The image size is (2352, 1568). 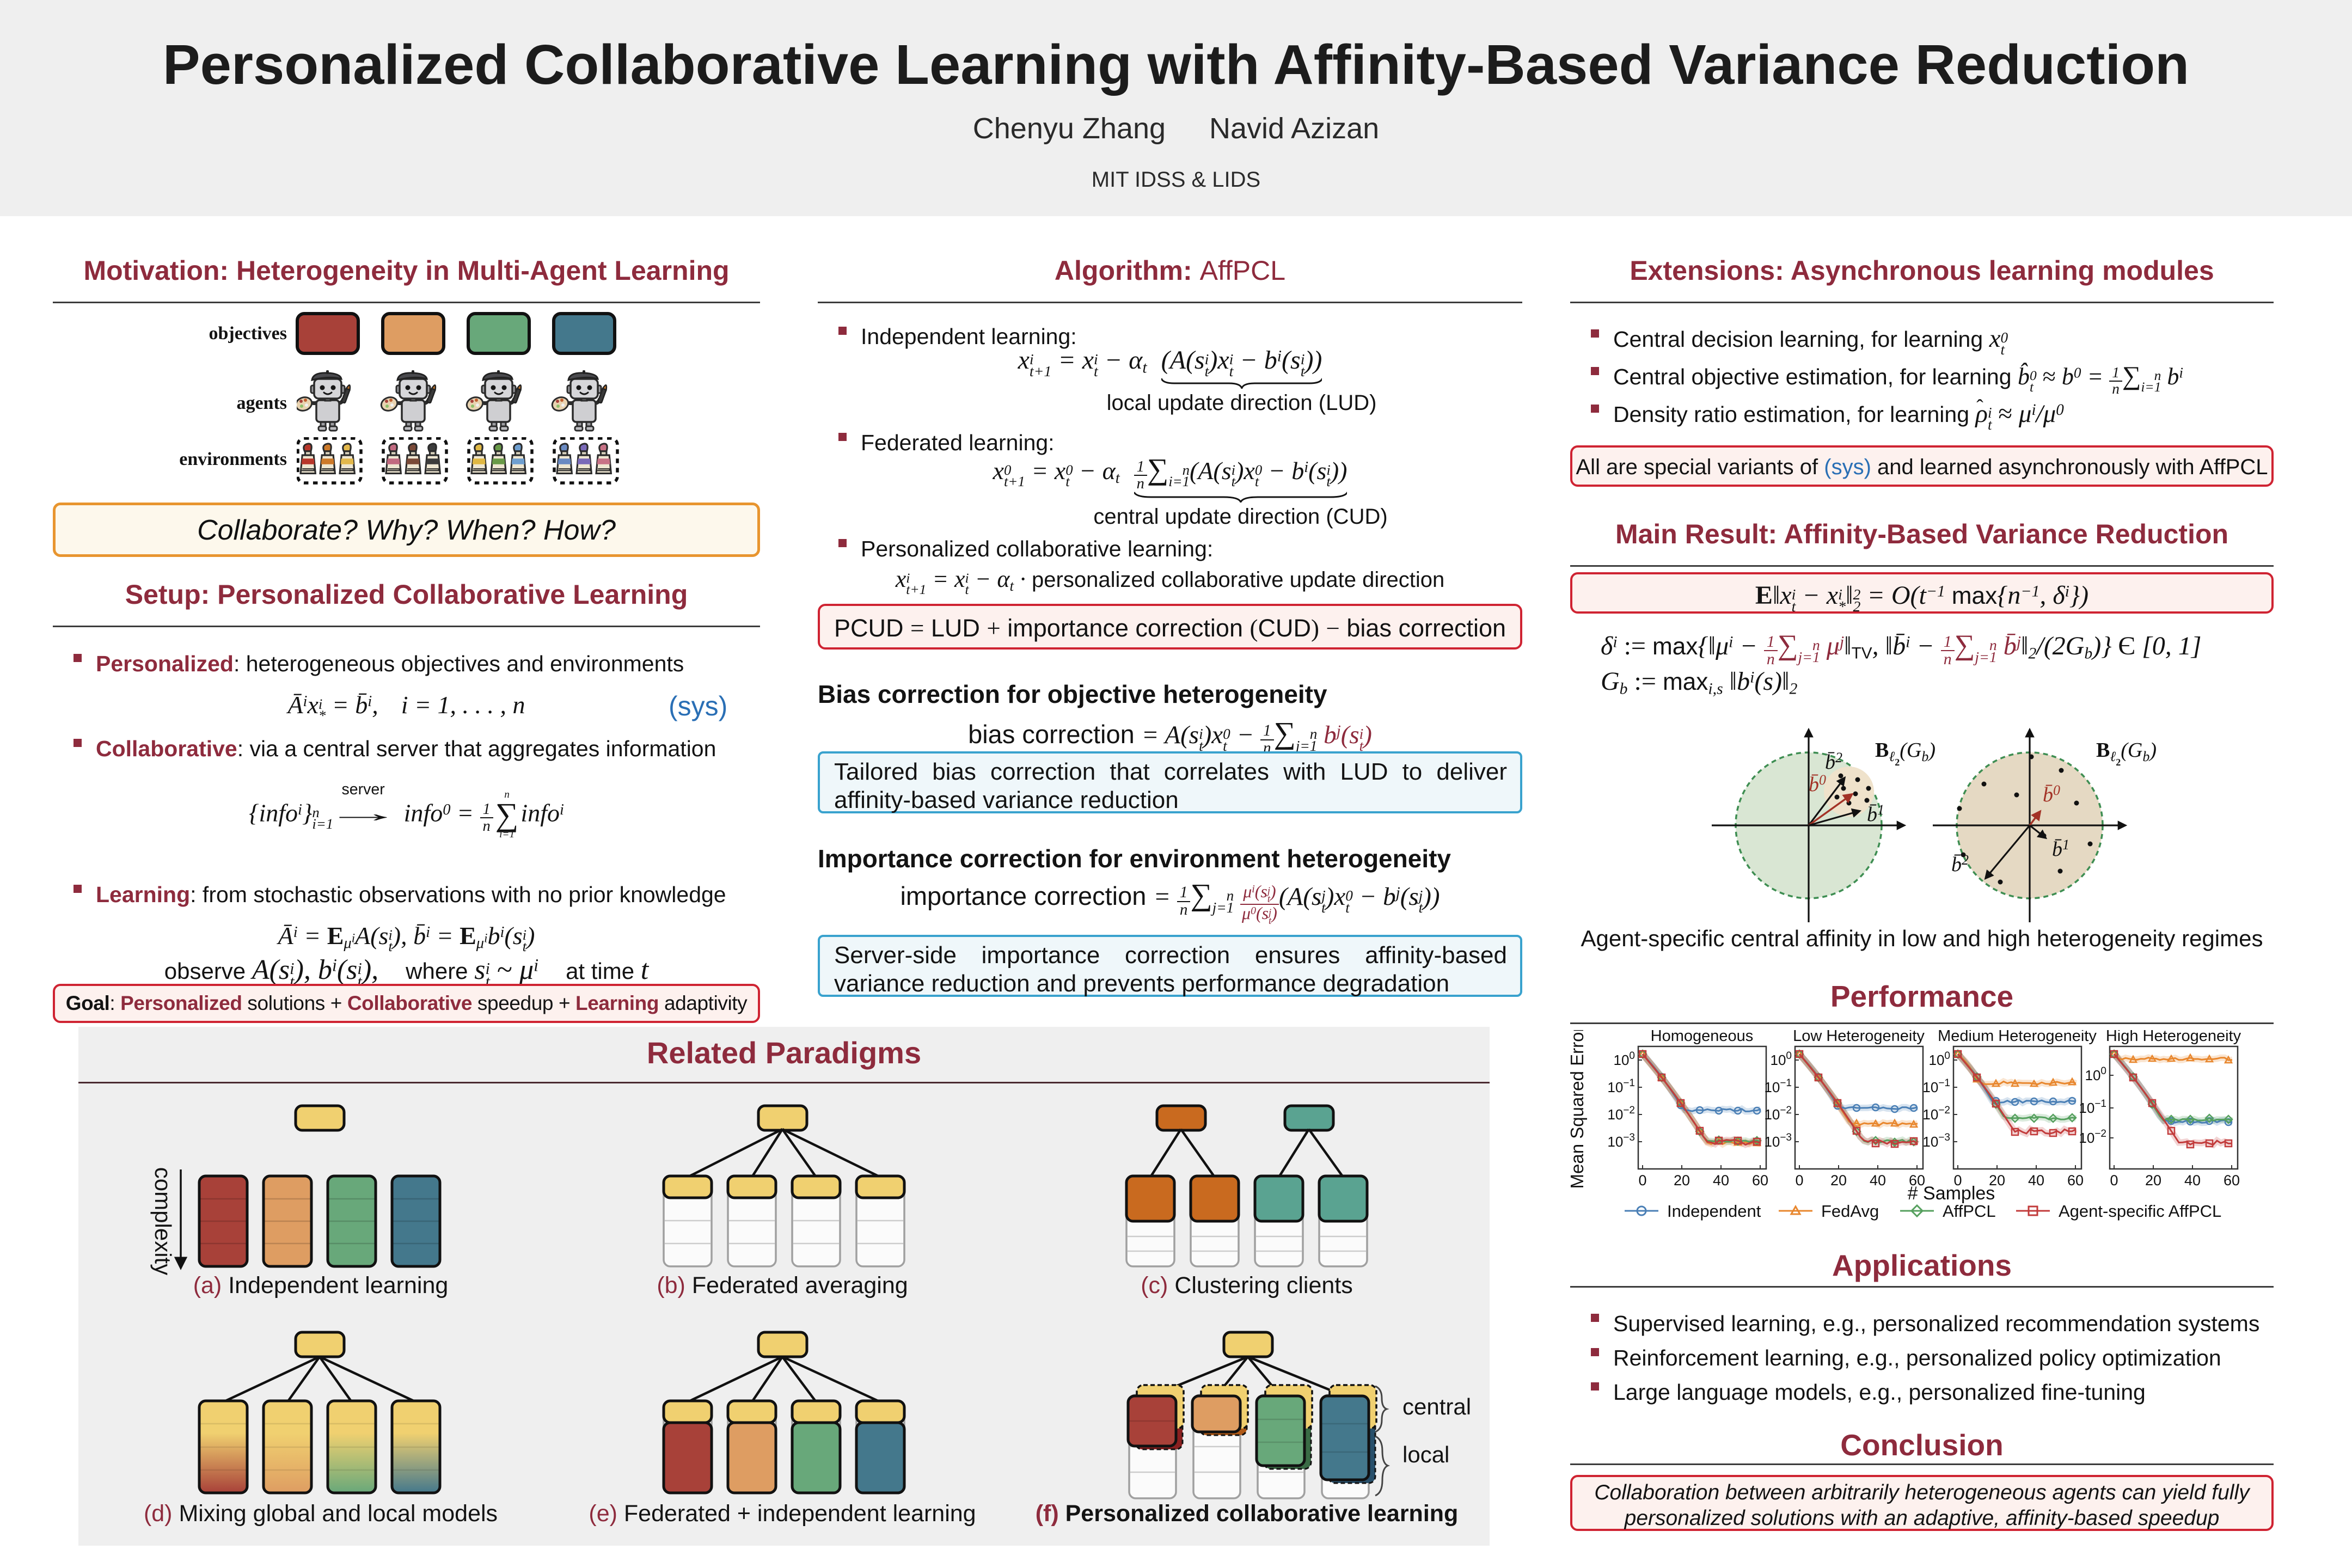 What do you see at coordinates (2140, 1211) in the screenshot?
I see `svg-text: Agent-specific AffPCL` at bounding box center [2140, 1211].